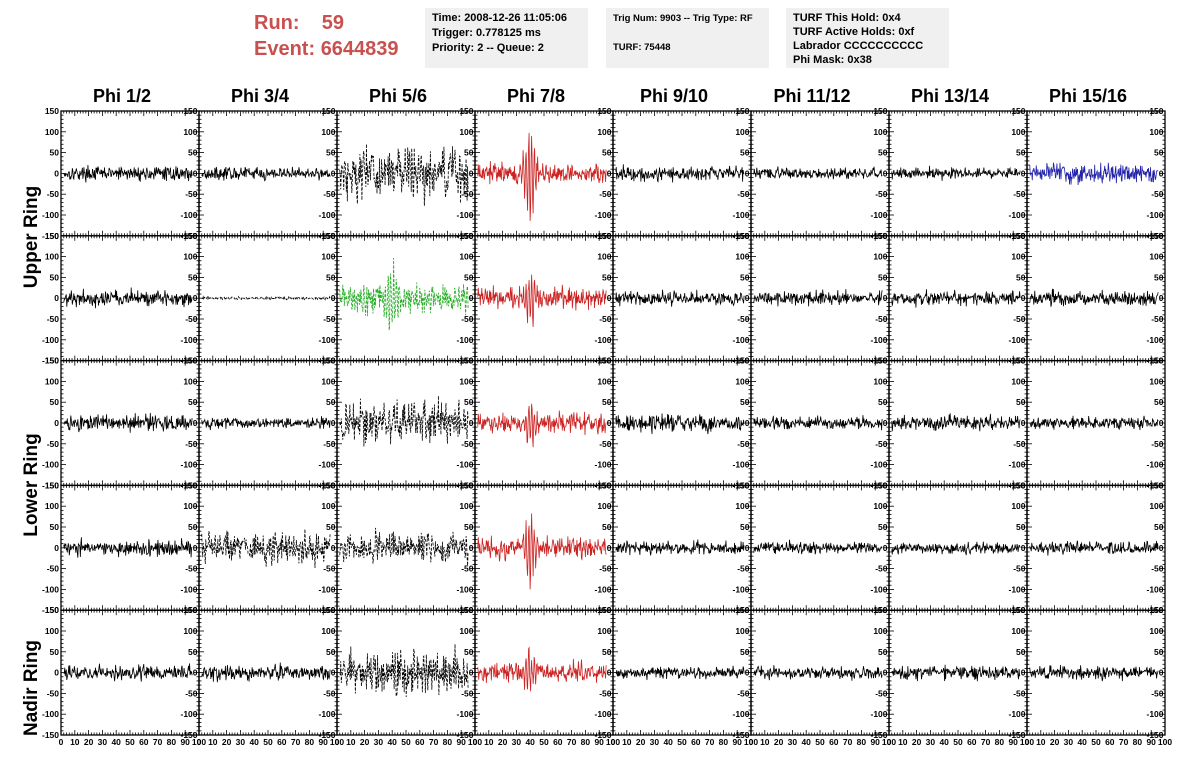  What do you see at coordinates (642, 47) in the screenshot?
I see `turf-line: TURF: 75448` at bounding box center [642, 47].